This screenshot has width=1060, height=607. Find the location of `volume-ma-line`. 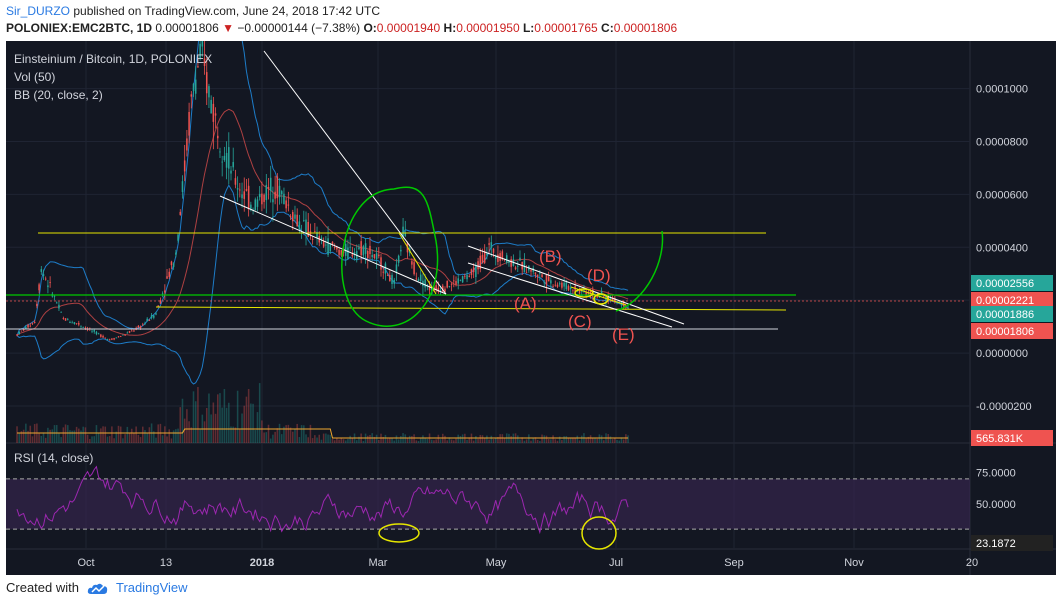

volume-ma-line is located at coordinates (323, 433).